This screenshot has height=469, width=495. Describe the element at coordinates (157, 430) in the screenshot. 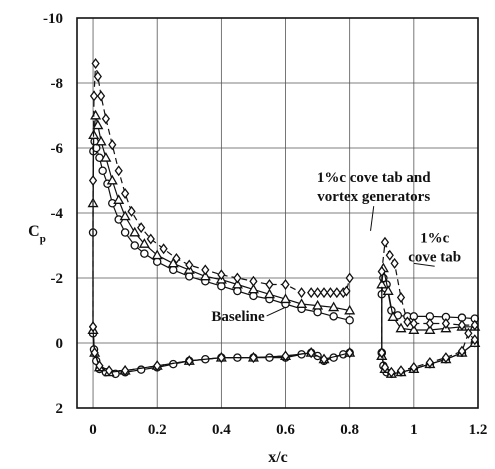

I see `x-tick-label: 0.2` at that location.